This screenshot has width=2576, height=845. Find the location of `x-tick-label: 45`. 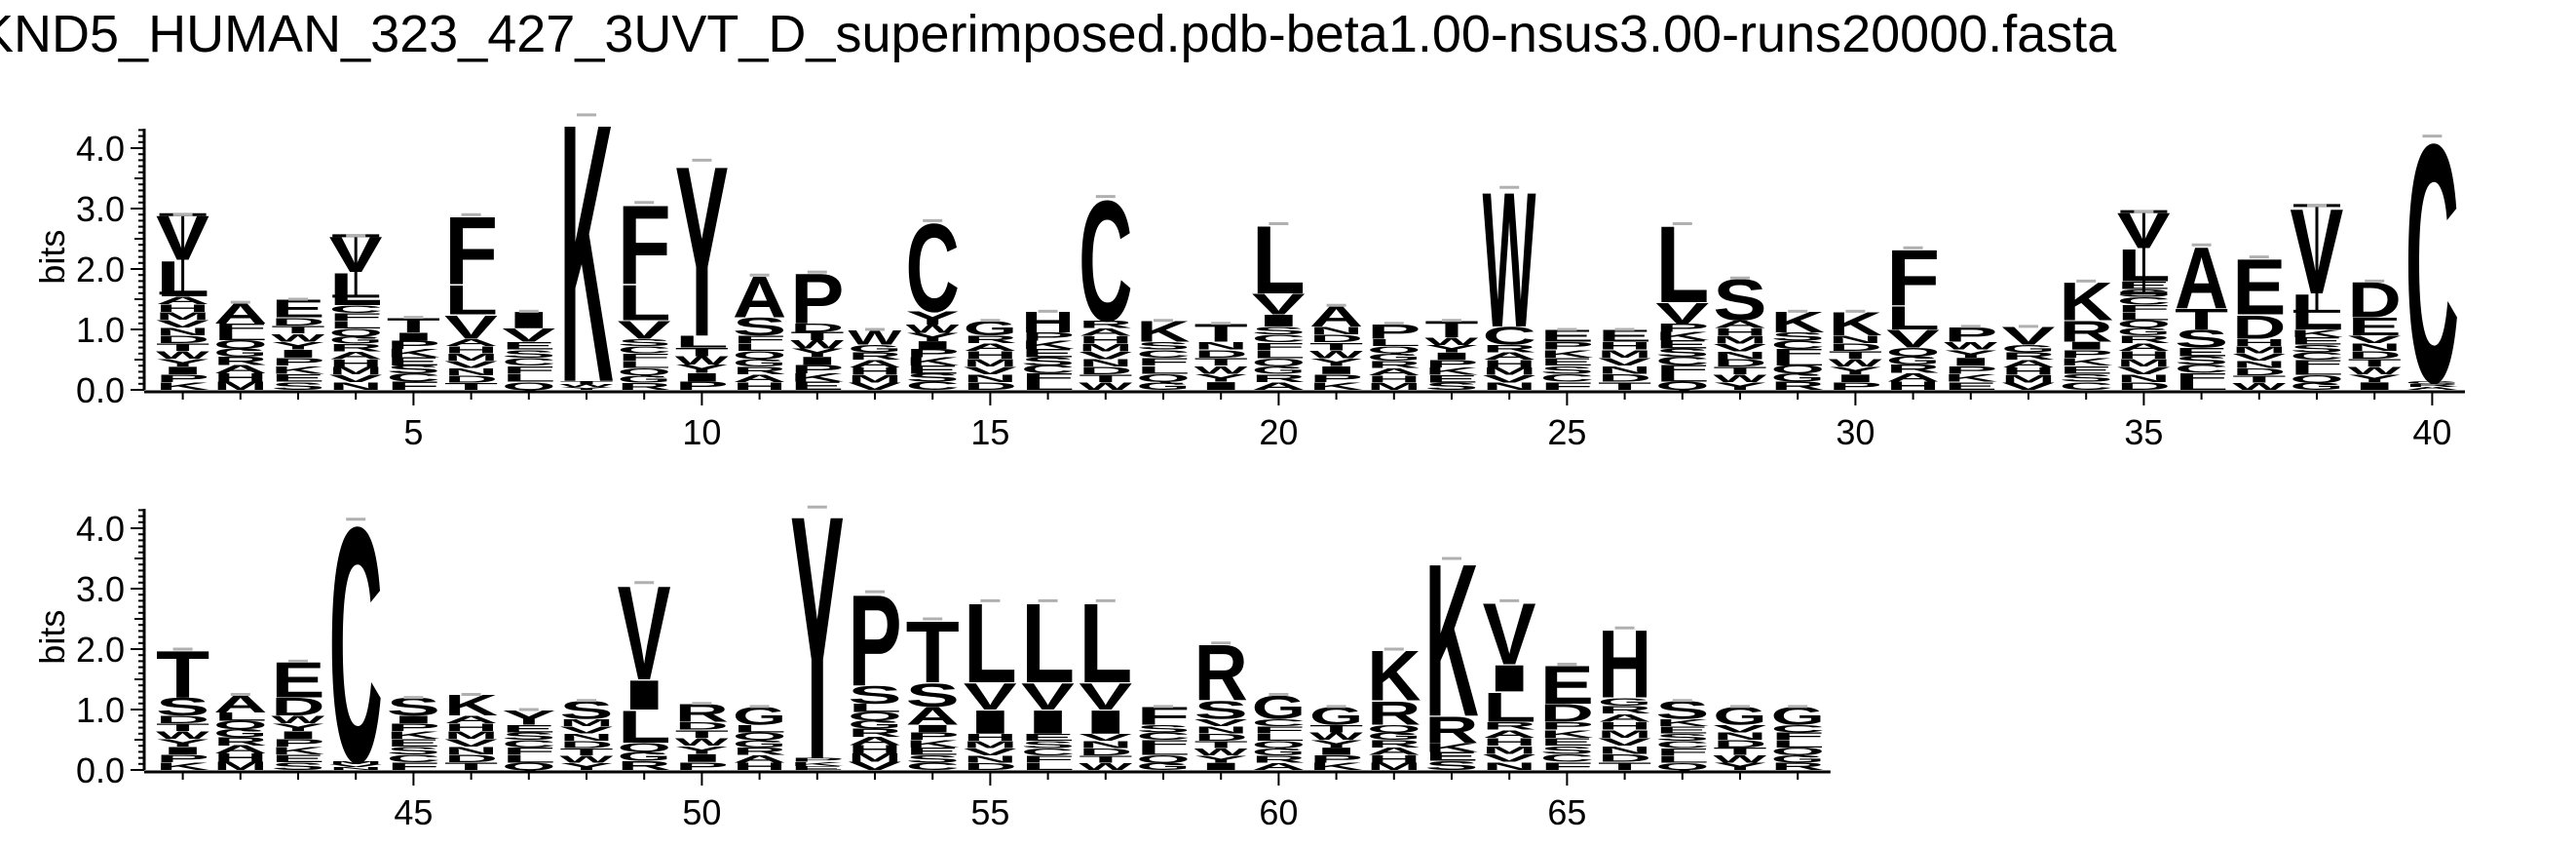

x-tick-label: 45 is located at coordinates (413, 812).